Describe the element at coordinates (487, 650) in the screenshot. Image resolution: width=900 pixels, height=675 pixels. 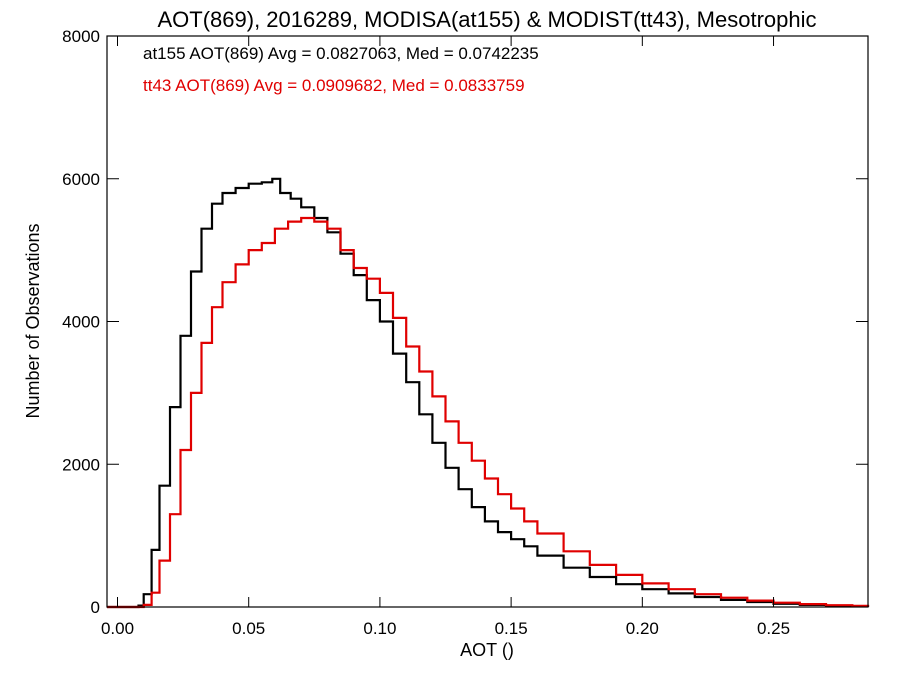
I see `x-axis-label: AOT ()` at that location.